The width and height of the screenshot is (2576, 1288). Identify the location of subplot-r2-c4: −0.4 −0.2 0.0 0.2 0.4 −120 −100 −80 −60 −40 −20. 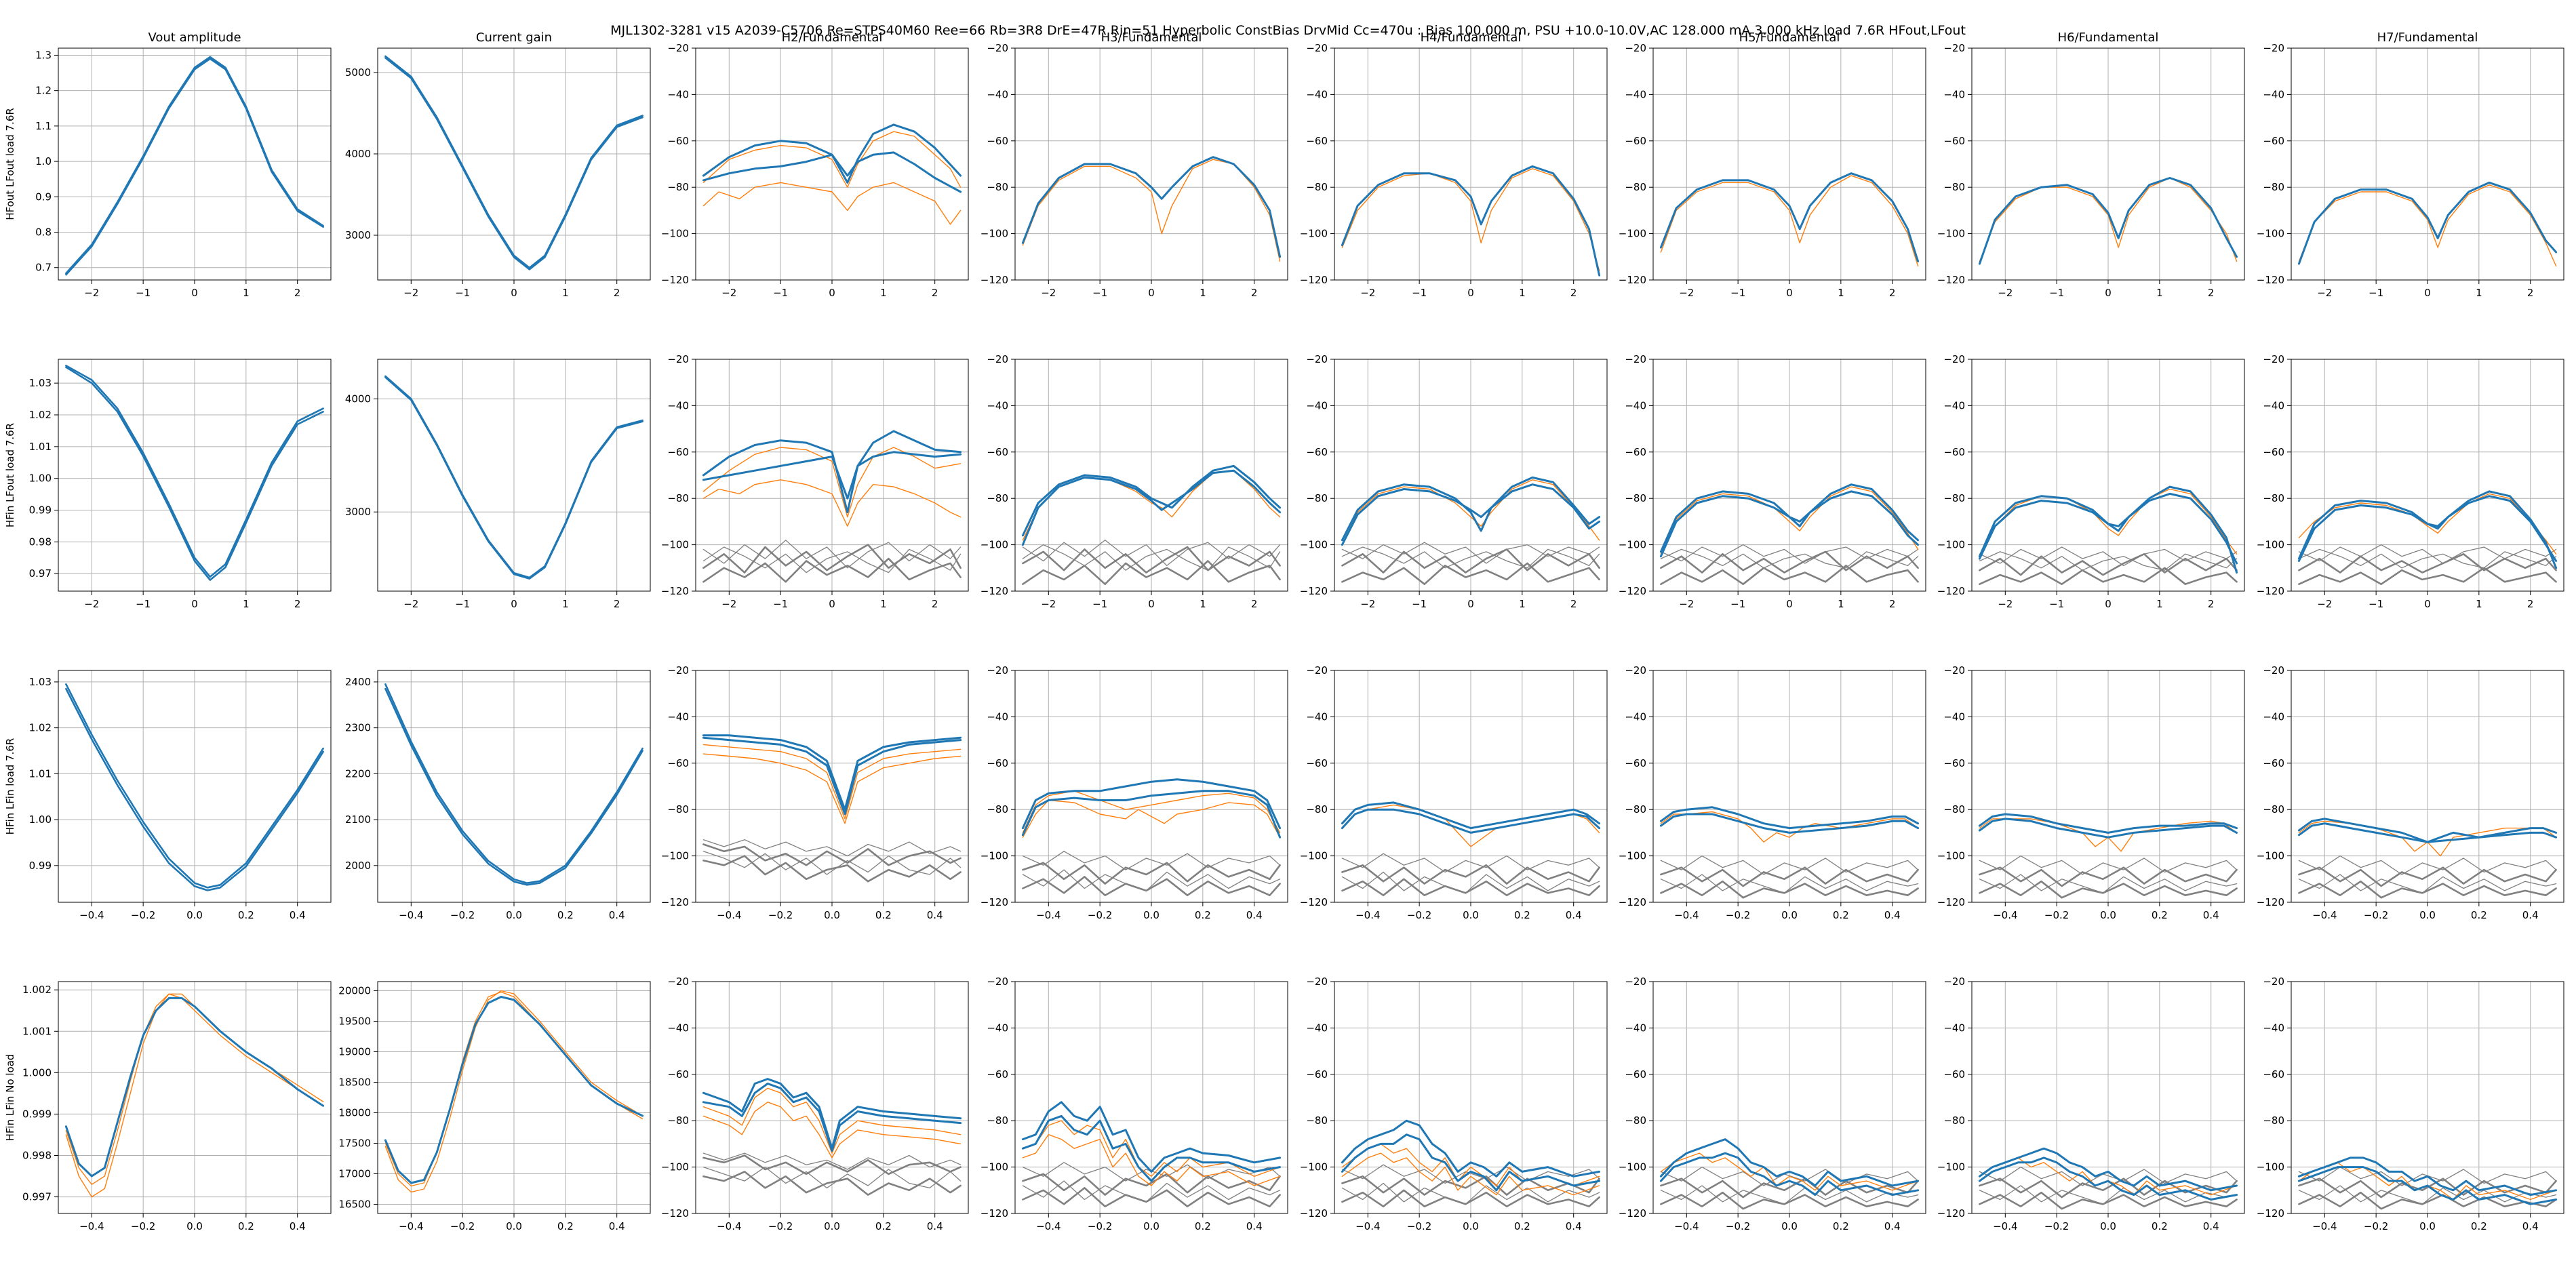
(1454, 792).